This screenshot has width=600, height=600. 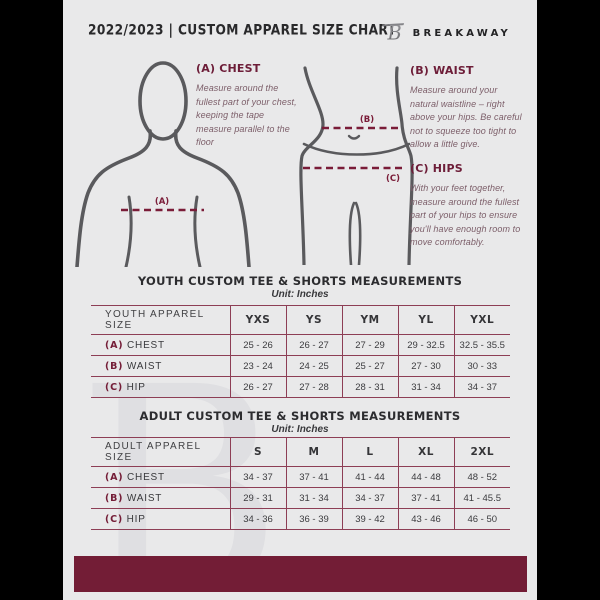 I want to click on left-inner-arm, so click(x=128, y=231).